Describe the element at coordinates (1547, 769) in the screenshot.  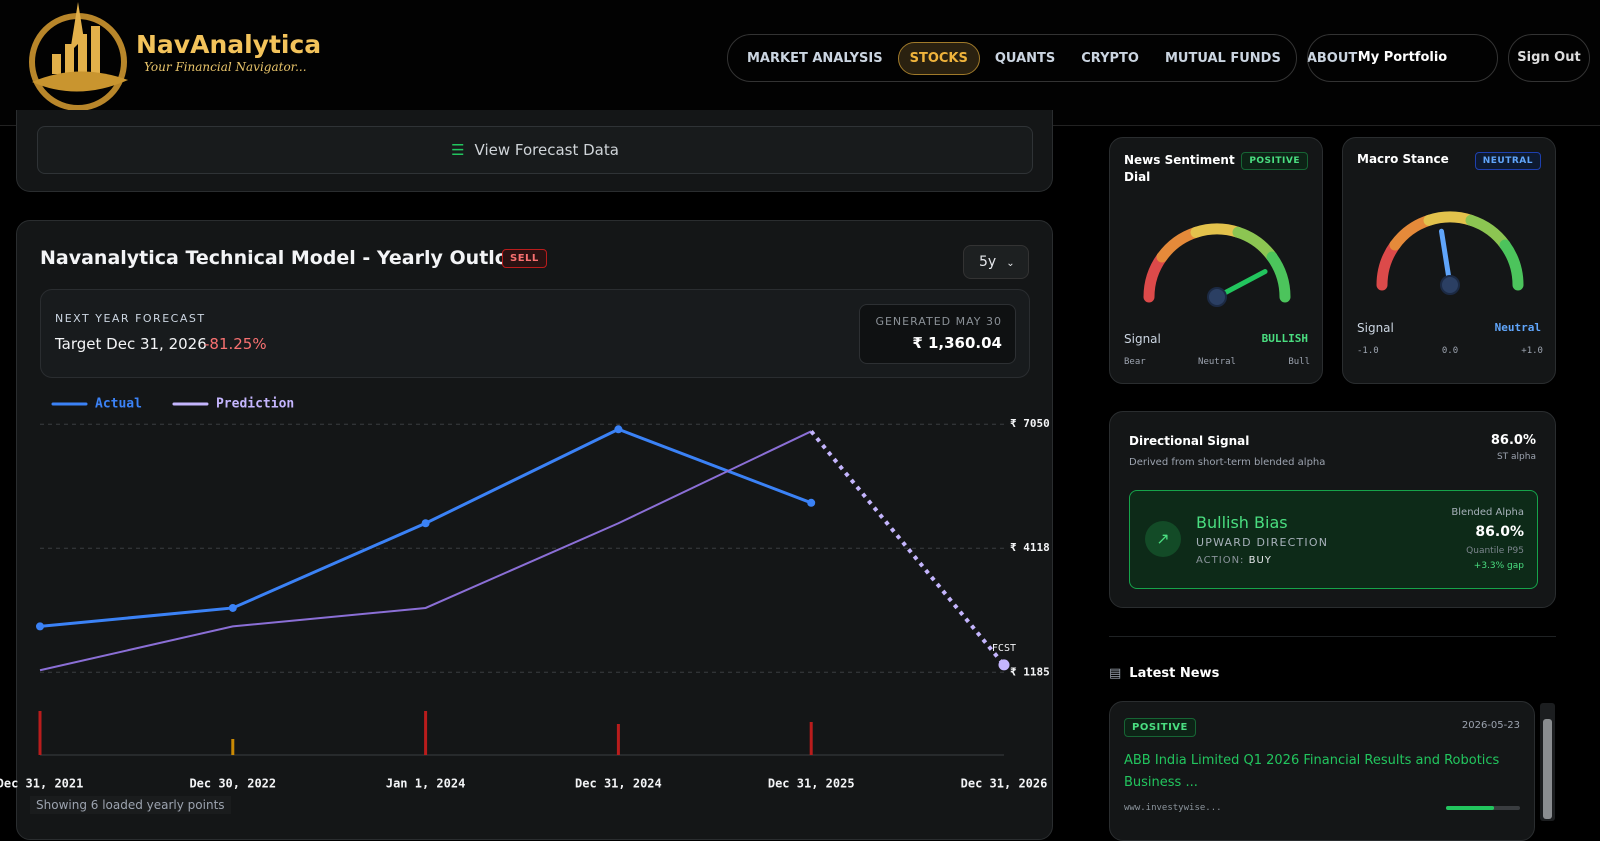
I see `scroll-thumb` at that location.